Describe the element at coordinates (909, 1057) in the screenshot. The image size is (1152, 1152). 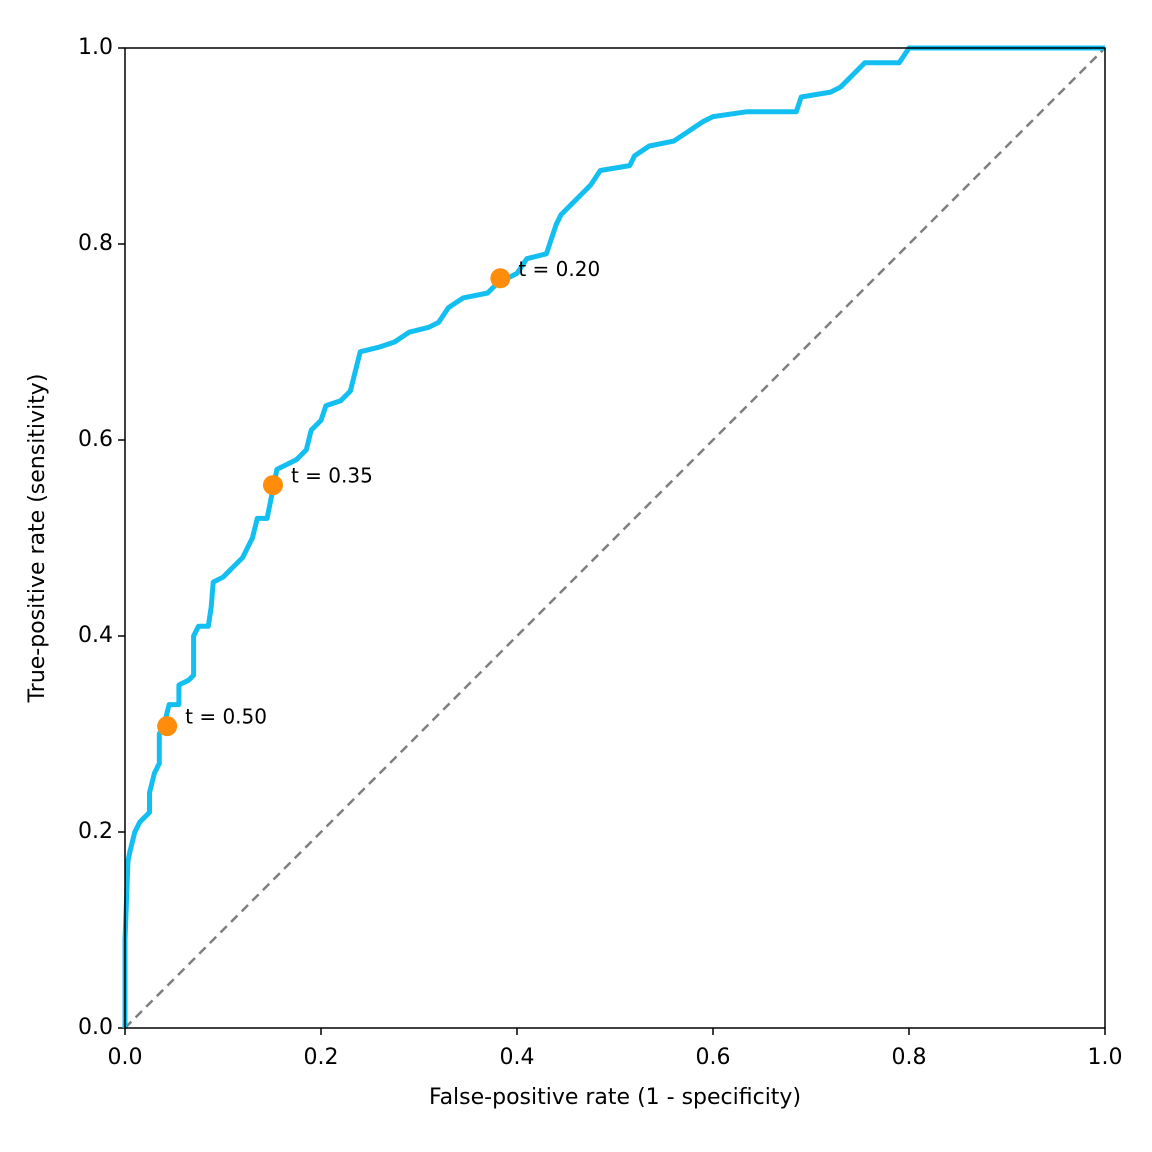
I see `x-tick-label: 0.8` at that location.